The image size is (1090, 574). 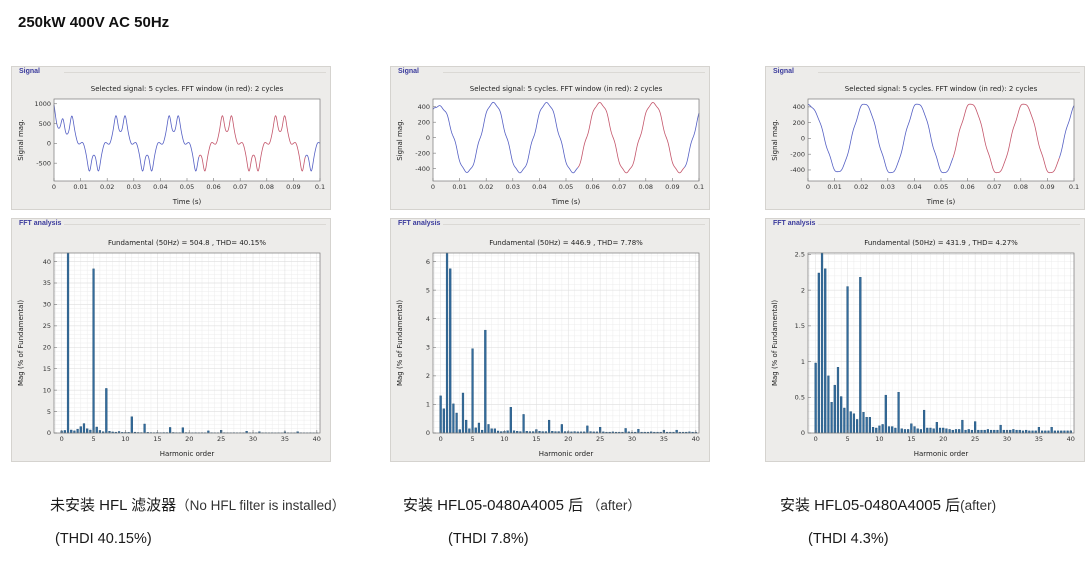 I want to click on svg-text: Mag (% of Fundamental), so click(x=21, y=343).